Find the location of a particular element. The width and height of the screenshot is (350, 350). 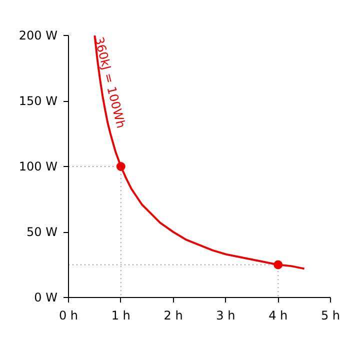

annotation: 360kJ = 100Wh is located at coordinates (110, 83).